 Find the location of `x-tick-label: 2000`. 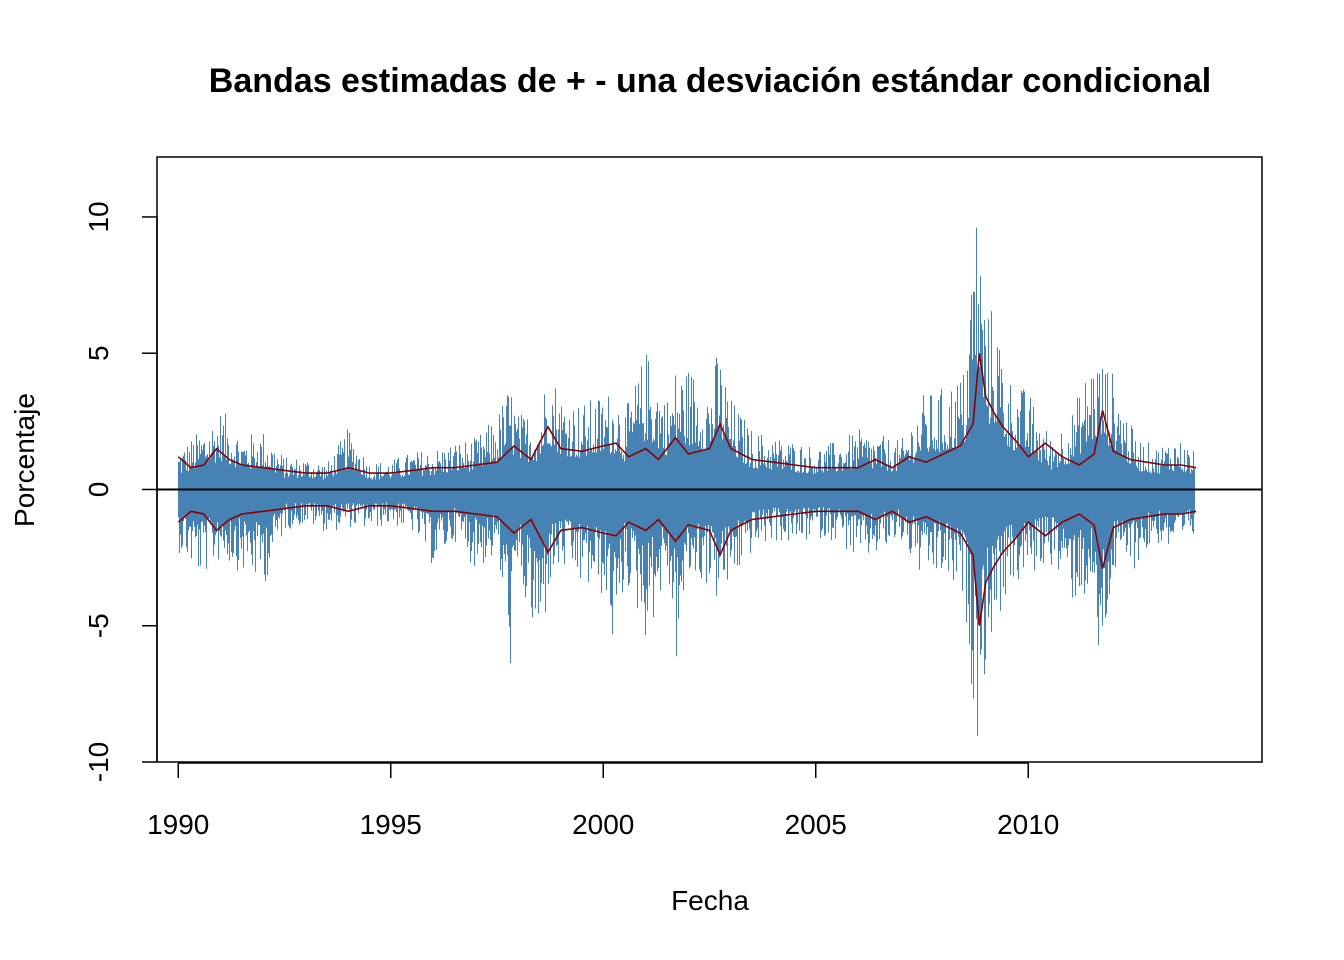

x-tick-label: 2000 is located at coordinates (603, 824).